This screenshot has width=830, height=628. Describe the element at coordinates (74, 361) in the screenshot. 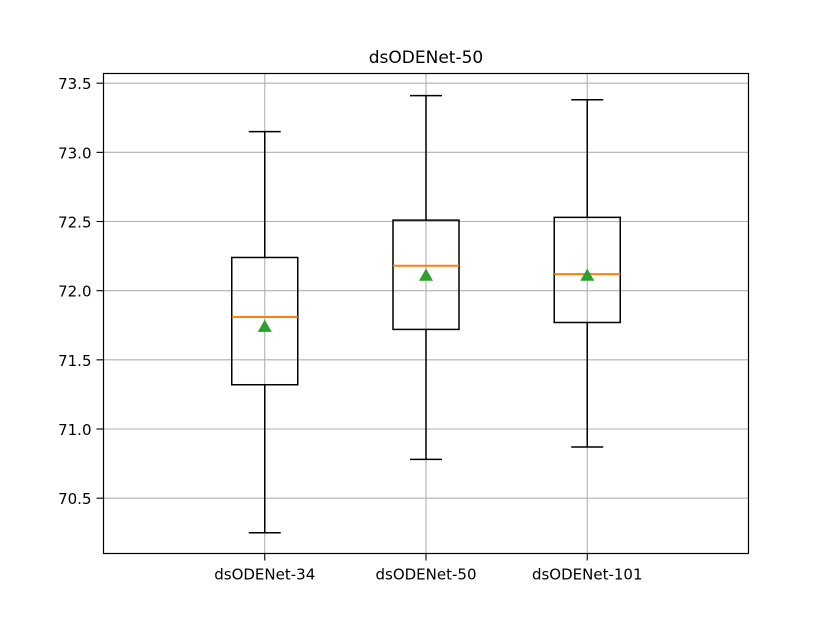

I see `y-tick-label: 71.5` at that location.